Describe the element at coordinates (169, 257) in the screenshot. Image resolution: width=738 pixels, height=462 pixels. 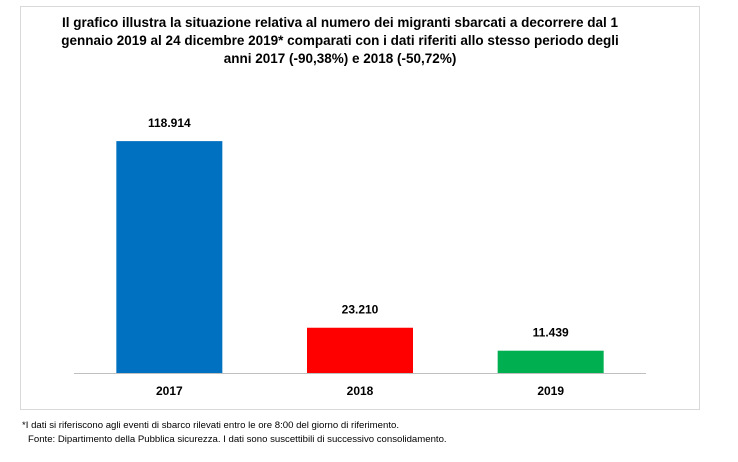
I see `bar-2017` at that location.